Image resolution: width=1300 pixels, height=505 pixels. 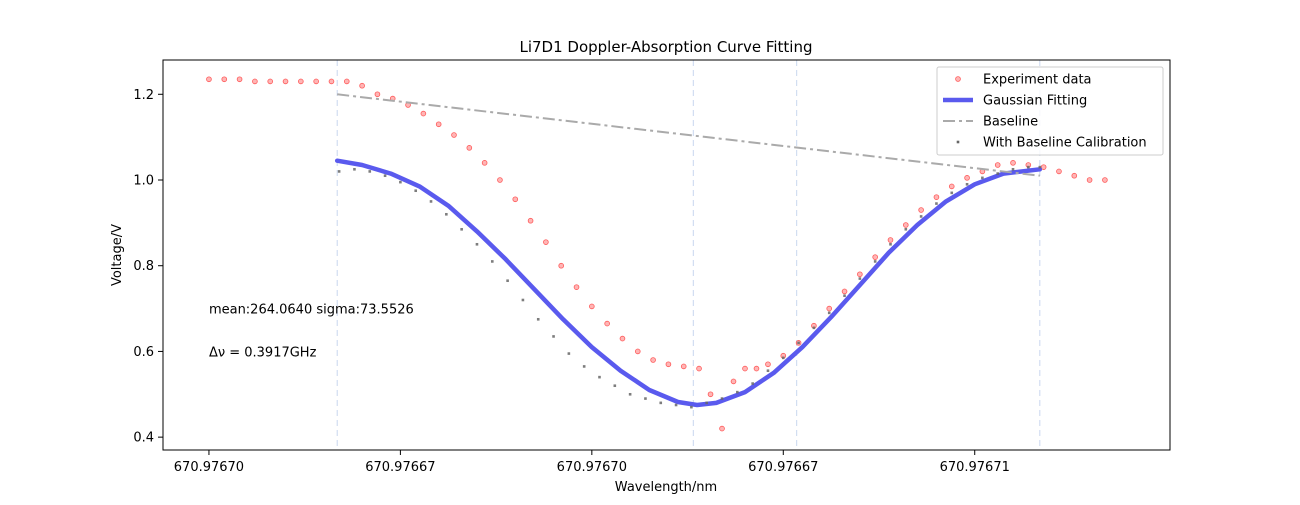 What do you see at coordinates (1065, 143) in the screenshot?
I see `legend-label: With Baseline Calibration` at bounding box center [1065, 143].